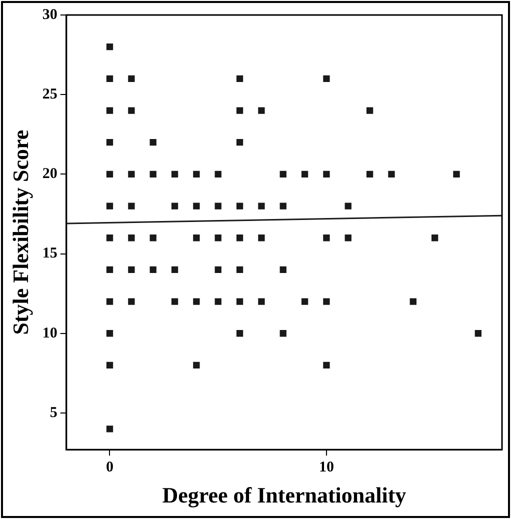  What do you see at coordinates (50, 14) in the screenshot?
I see `y-tick-label: 30` at bounding box center [50, 14].